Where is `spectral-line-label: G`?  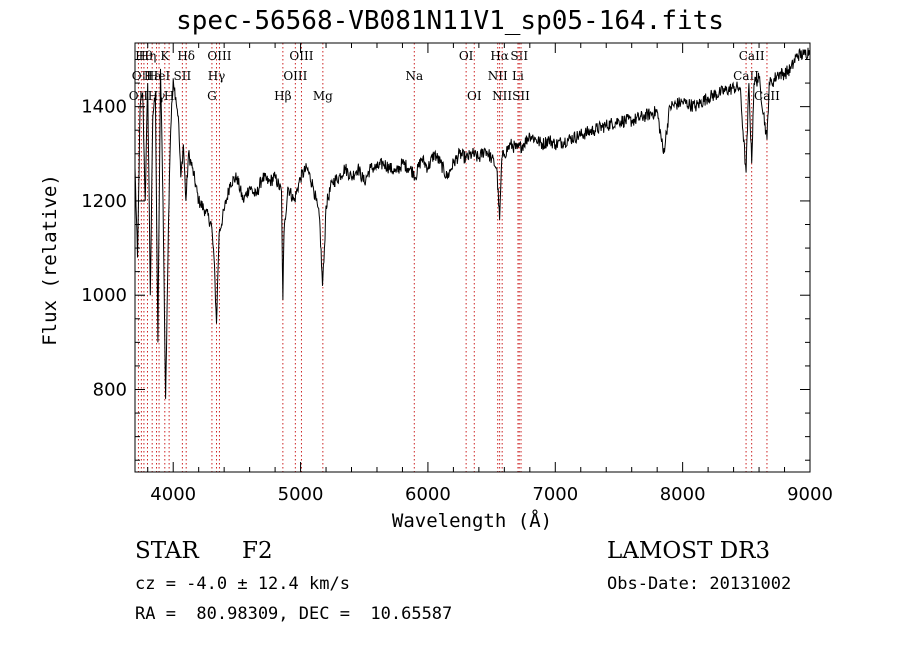
spectral-line-label: G is located at coordinates (212, 96).